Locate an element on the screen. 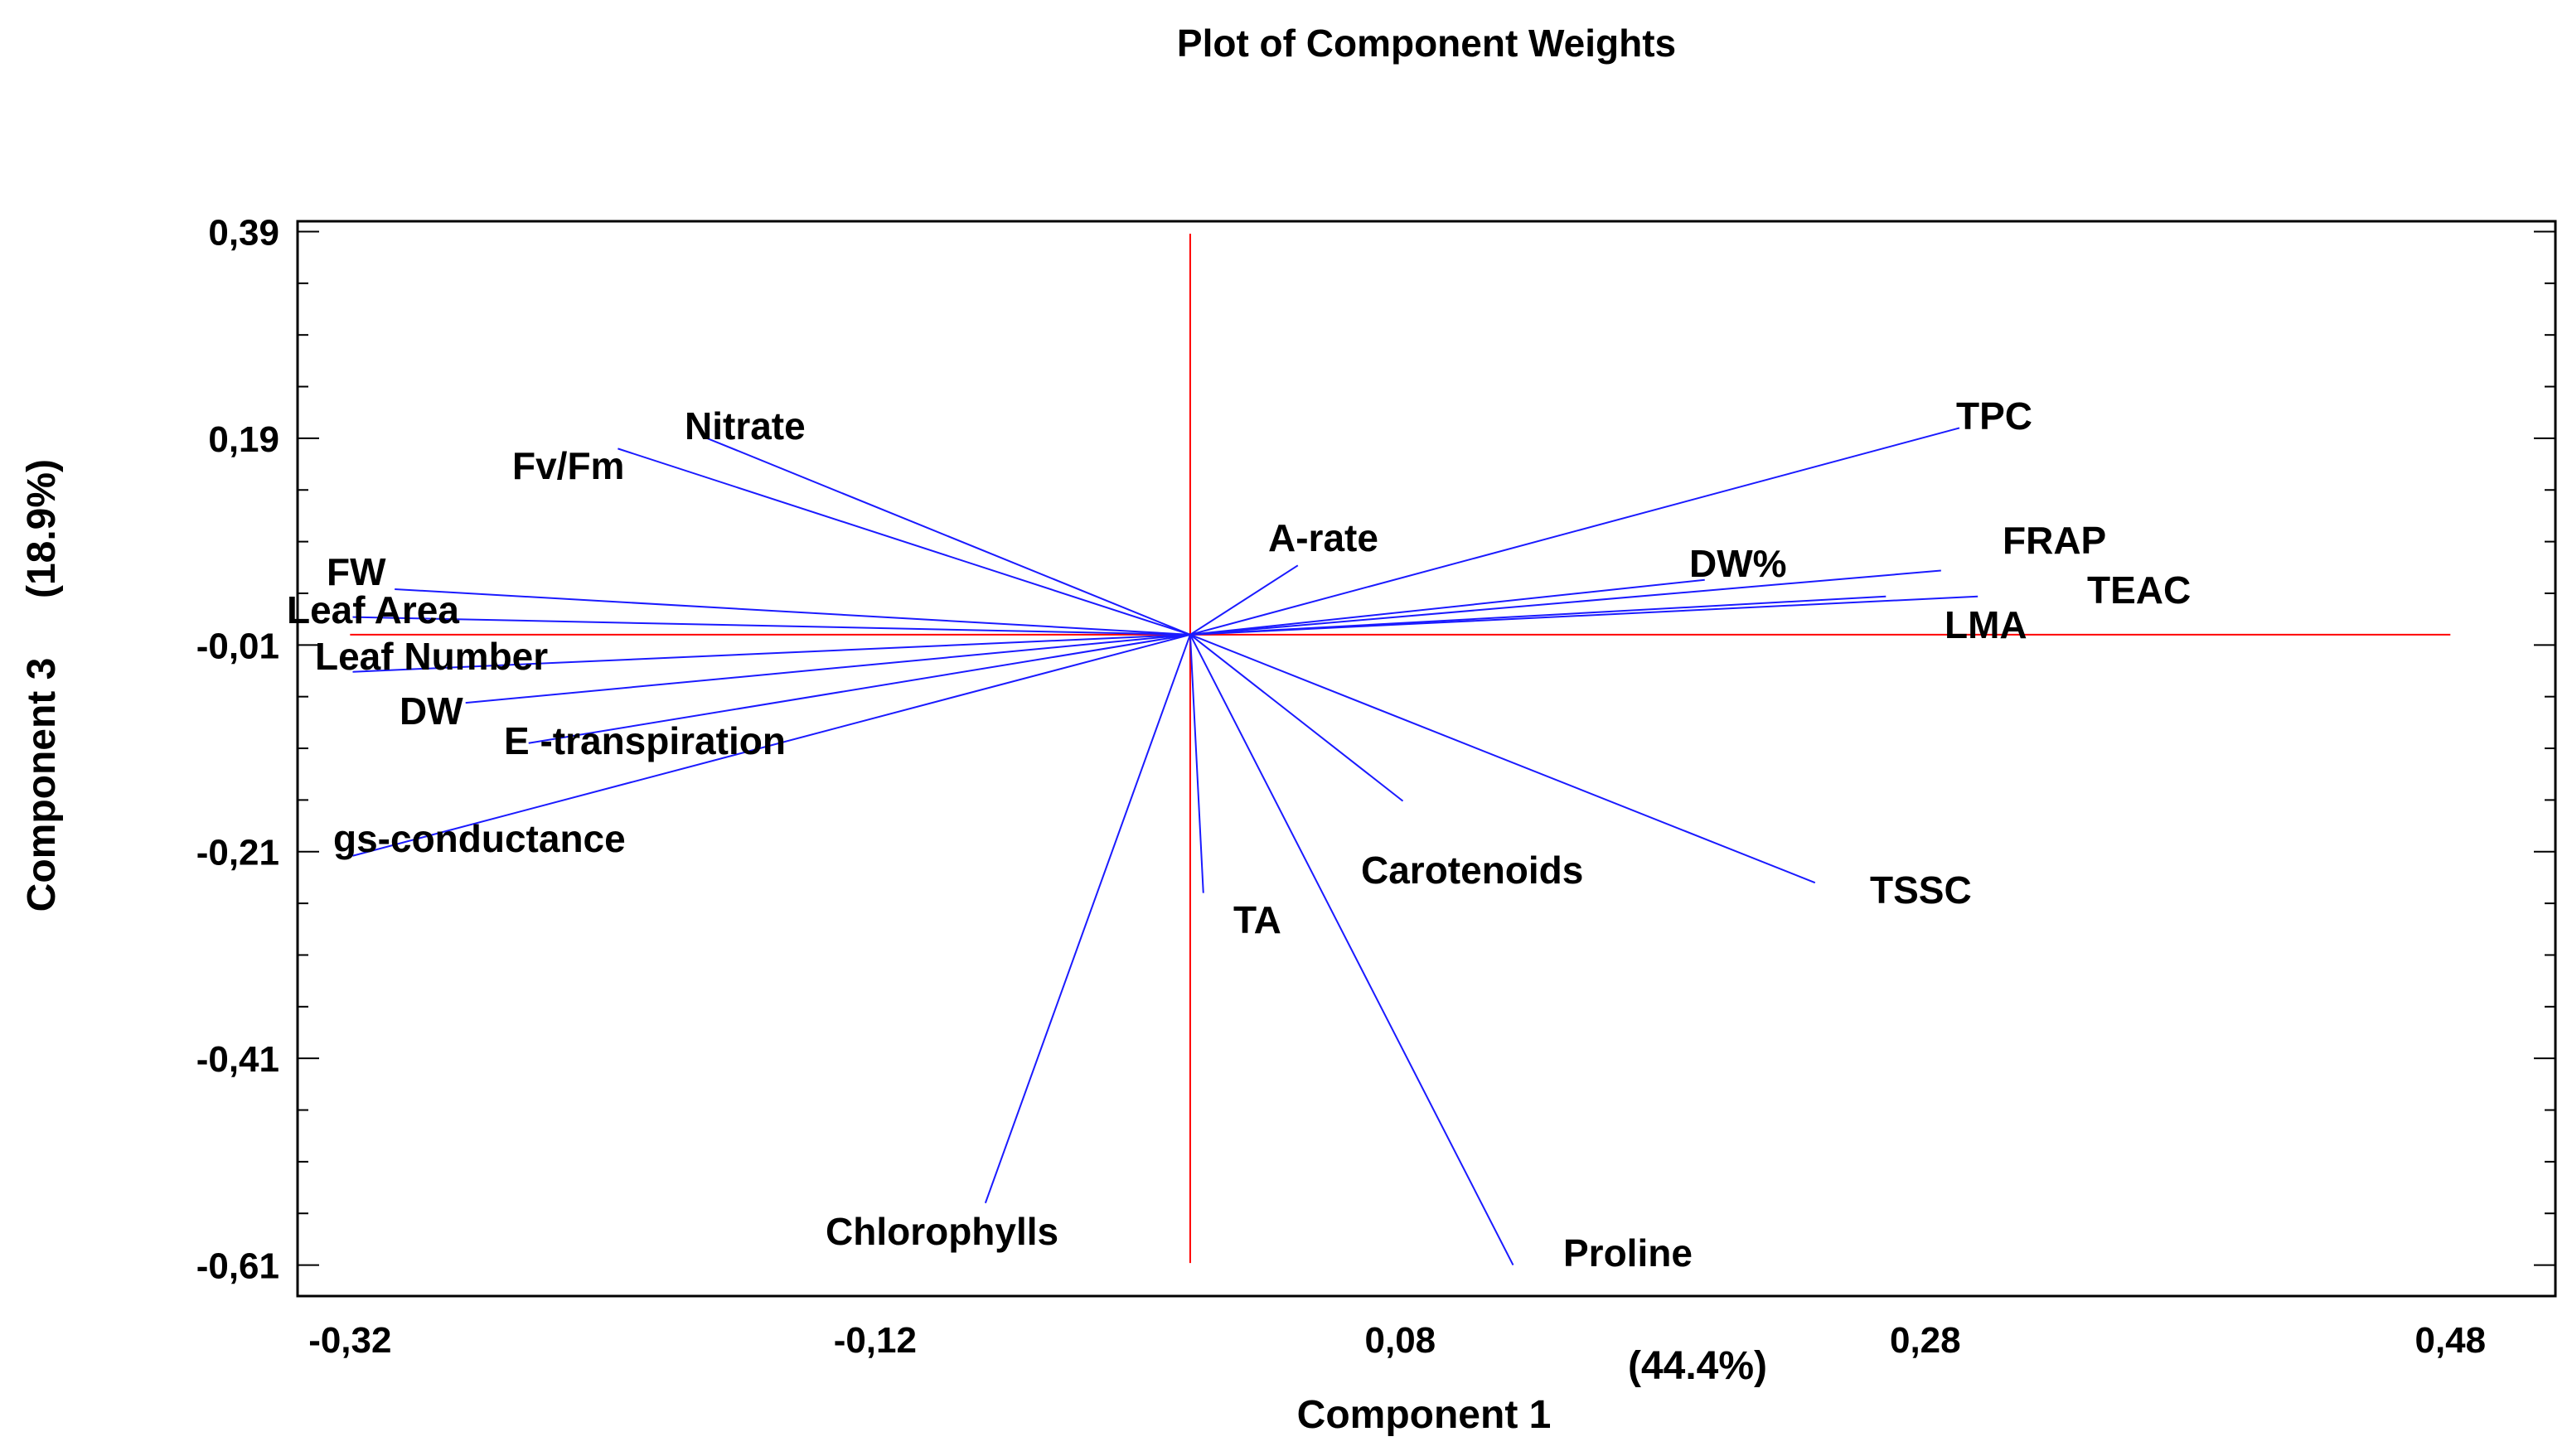  x-tick-label: -0,12 is located at coordinates (875, 1340).